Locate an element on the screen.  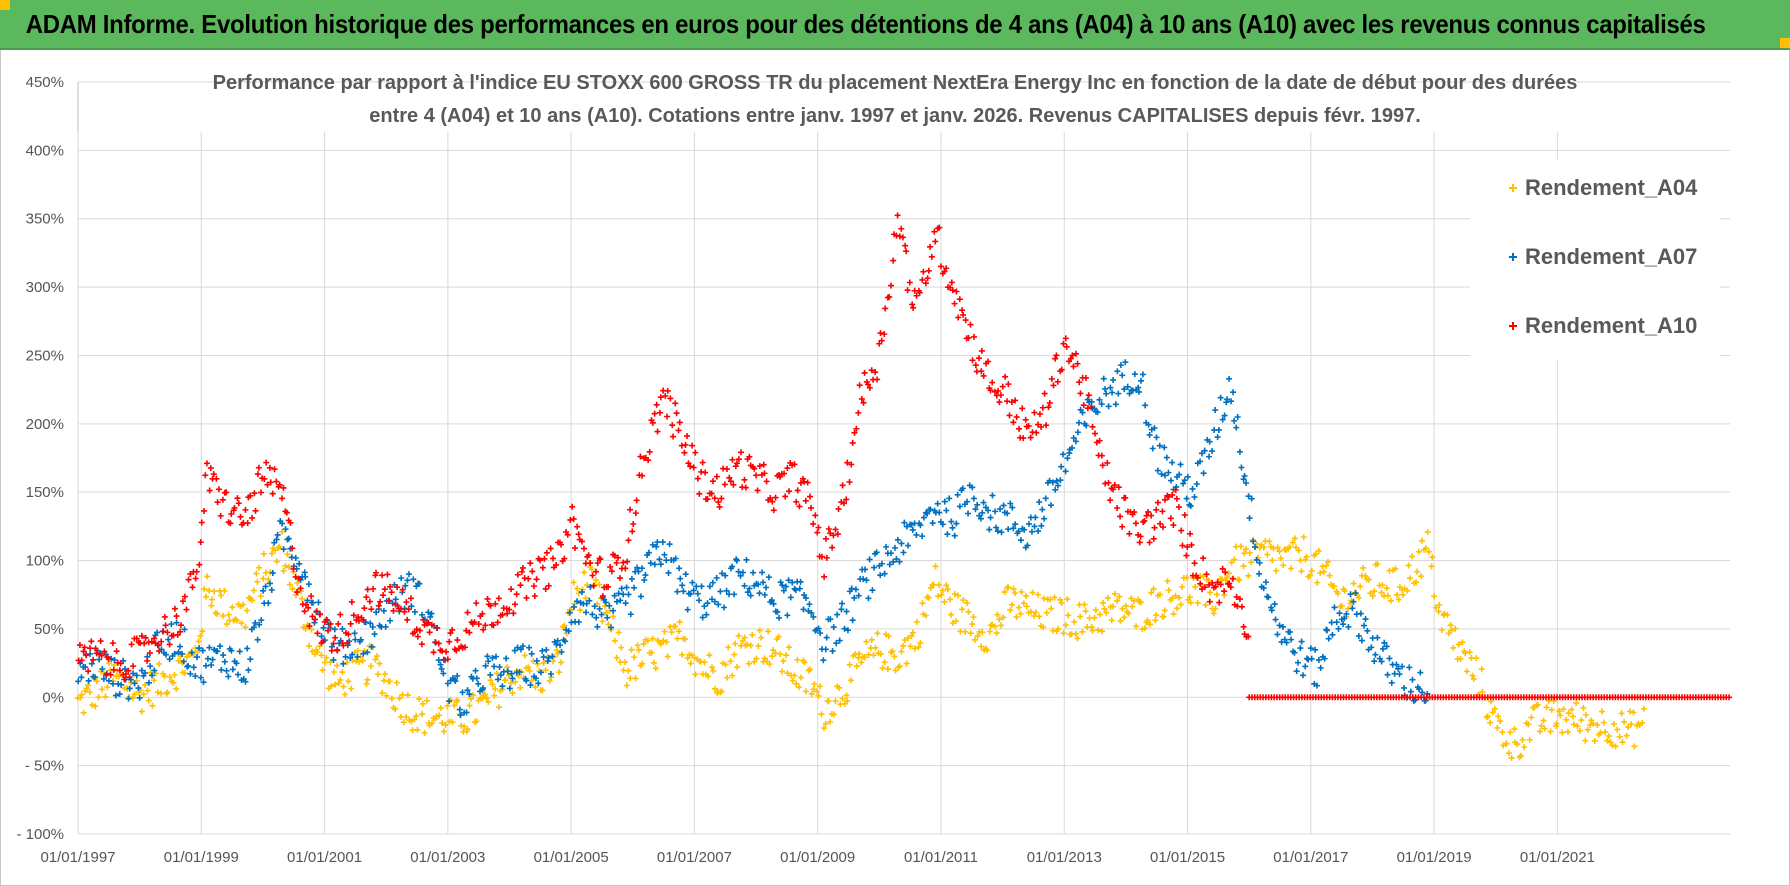
x-tick-label: 01/01/2005 is located at coordinates (571, 857).